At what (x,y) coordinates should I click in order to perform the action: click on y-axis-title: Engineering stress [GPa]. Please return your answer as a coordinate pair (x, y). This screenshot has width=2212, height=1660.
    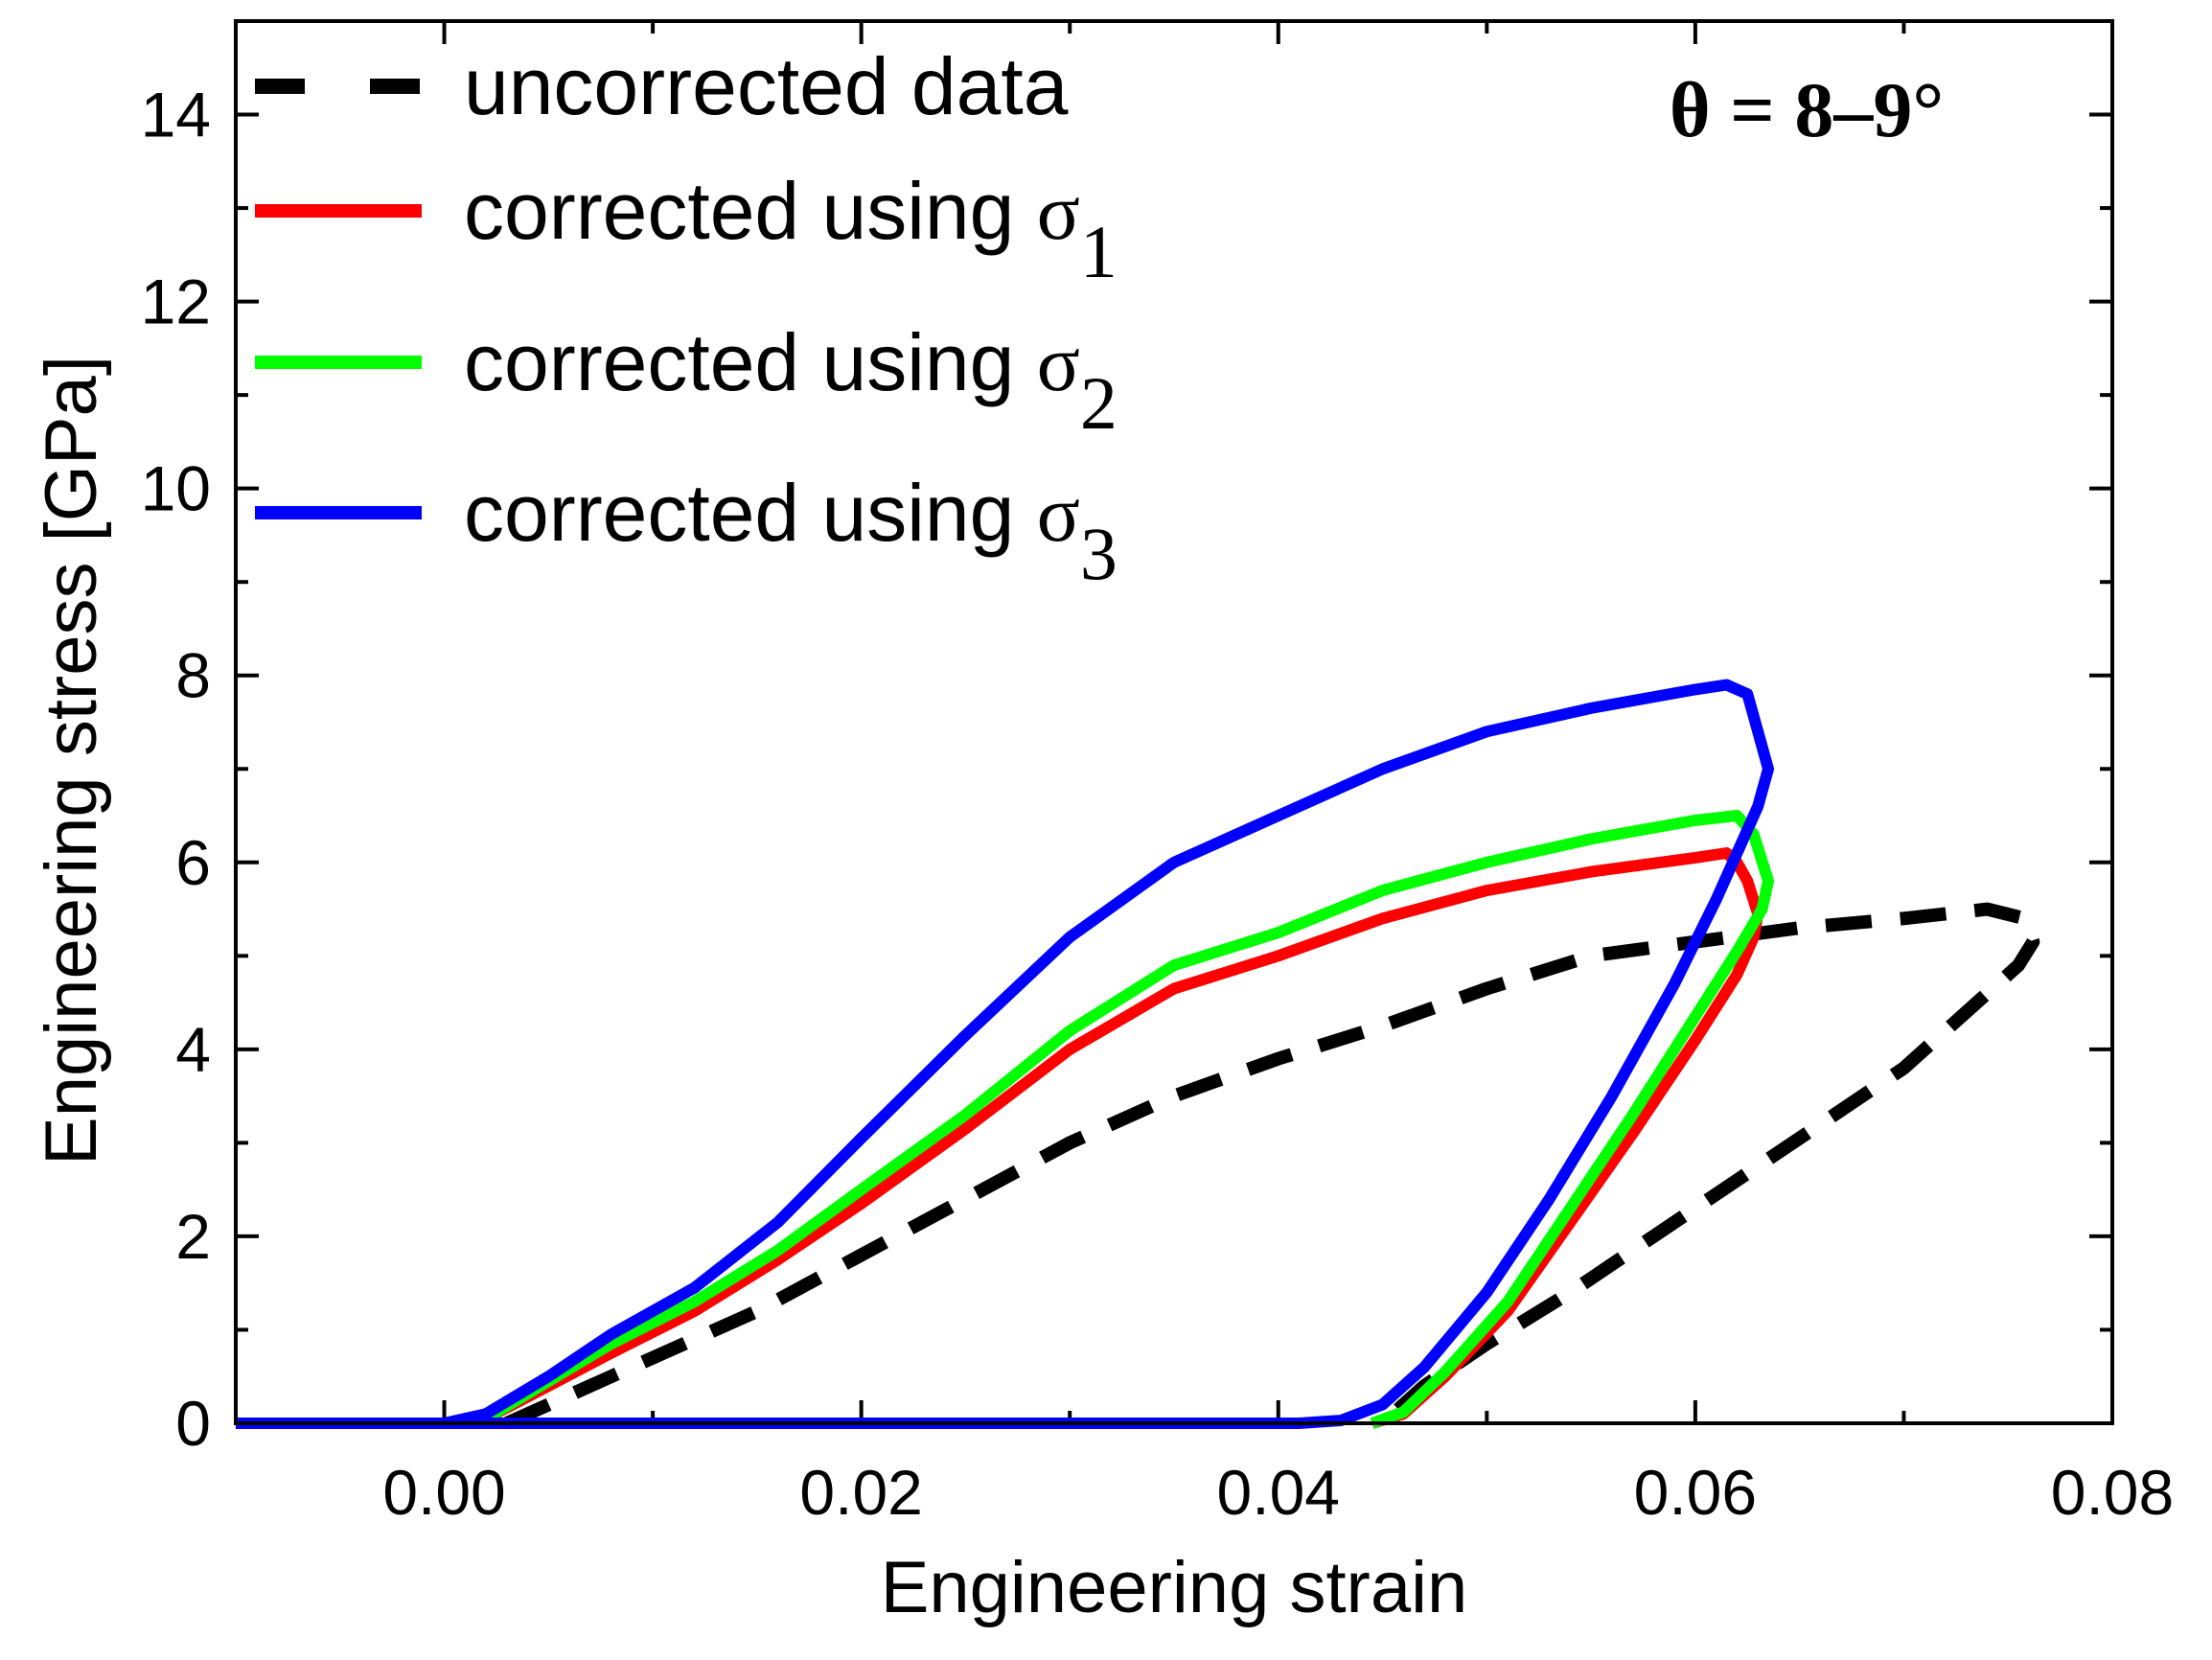
    Looking at the image, I should click on (72, 760).